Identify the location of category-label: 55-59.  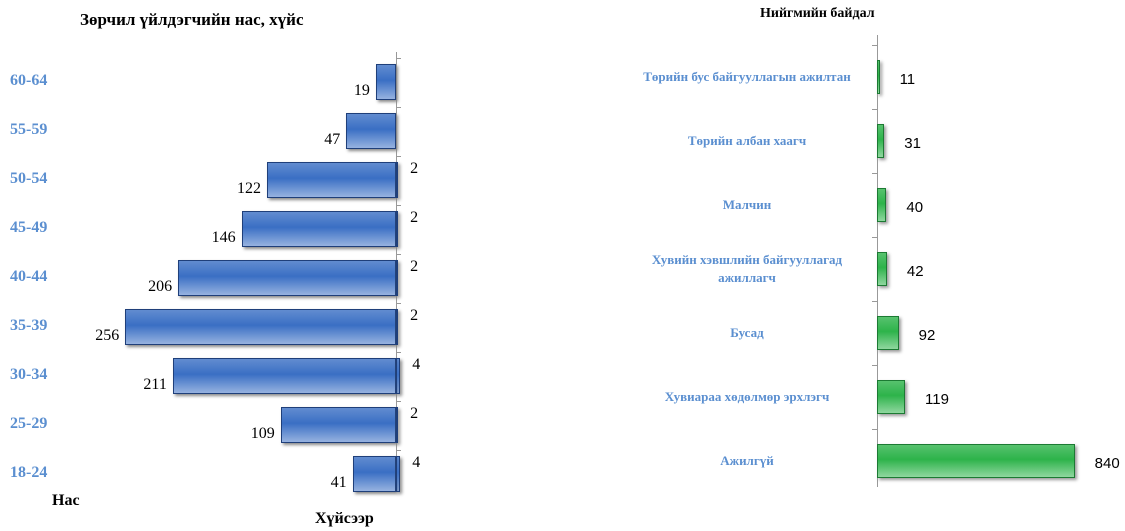
(29, 129).